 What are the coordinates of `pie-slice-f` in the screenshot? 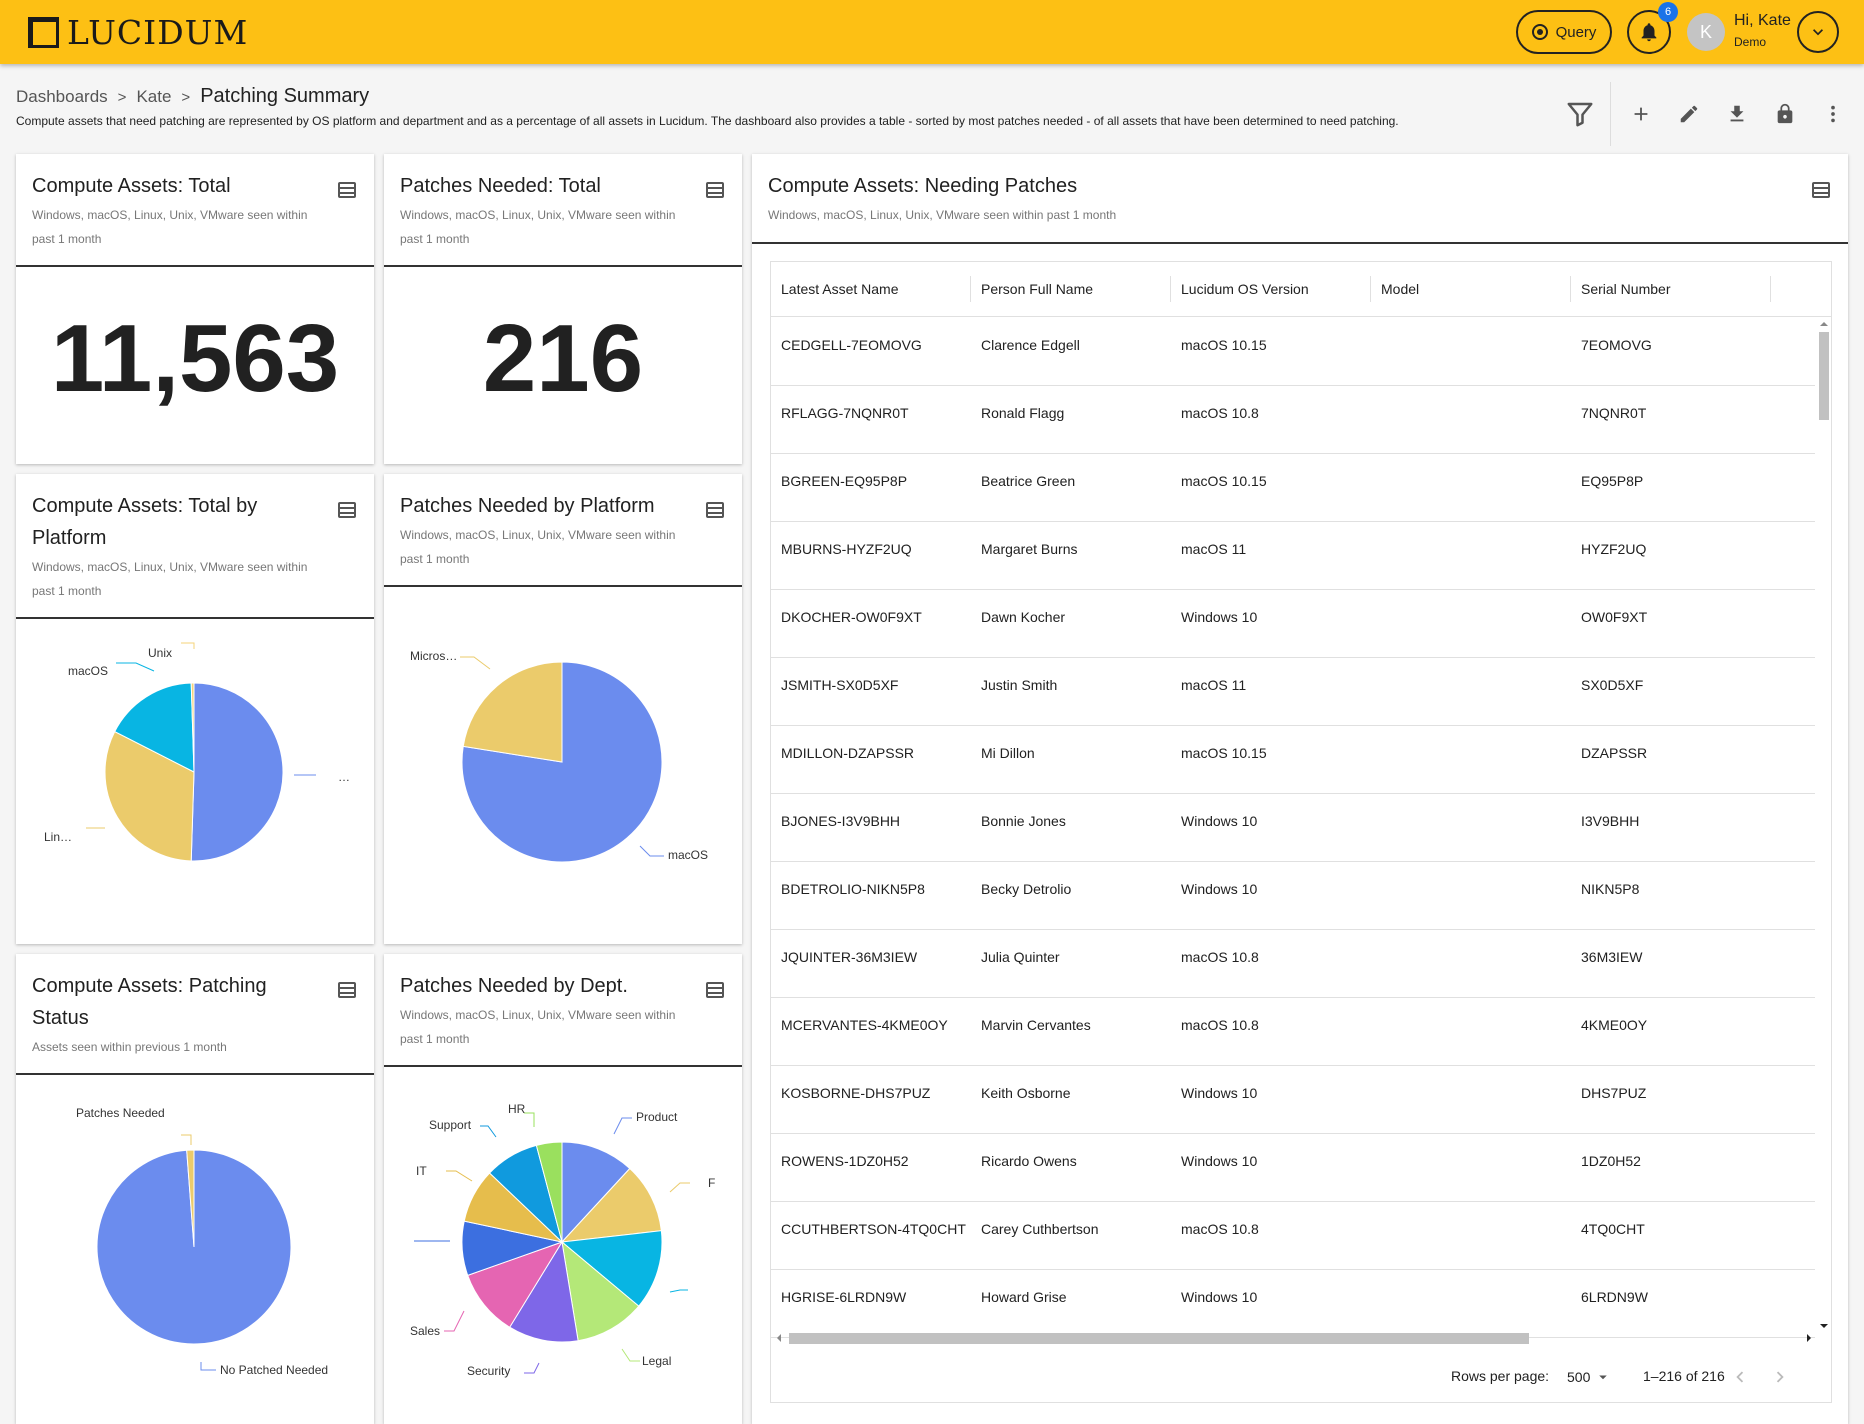 It's located at (611, 1205).